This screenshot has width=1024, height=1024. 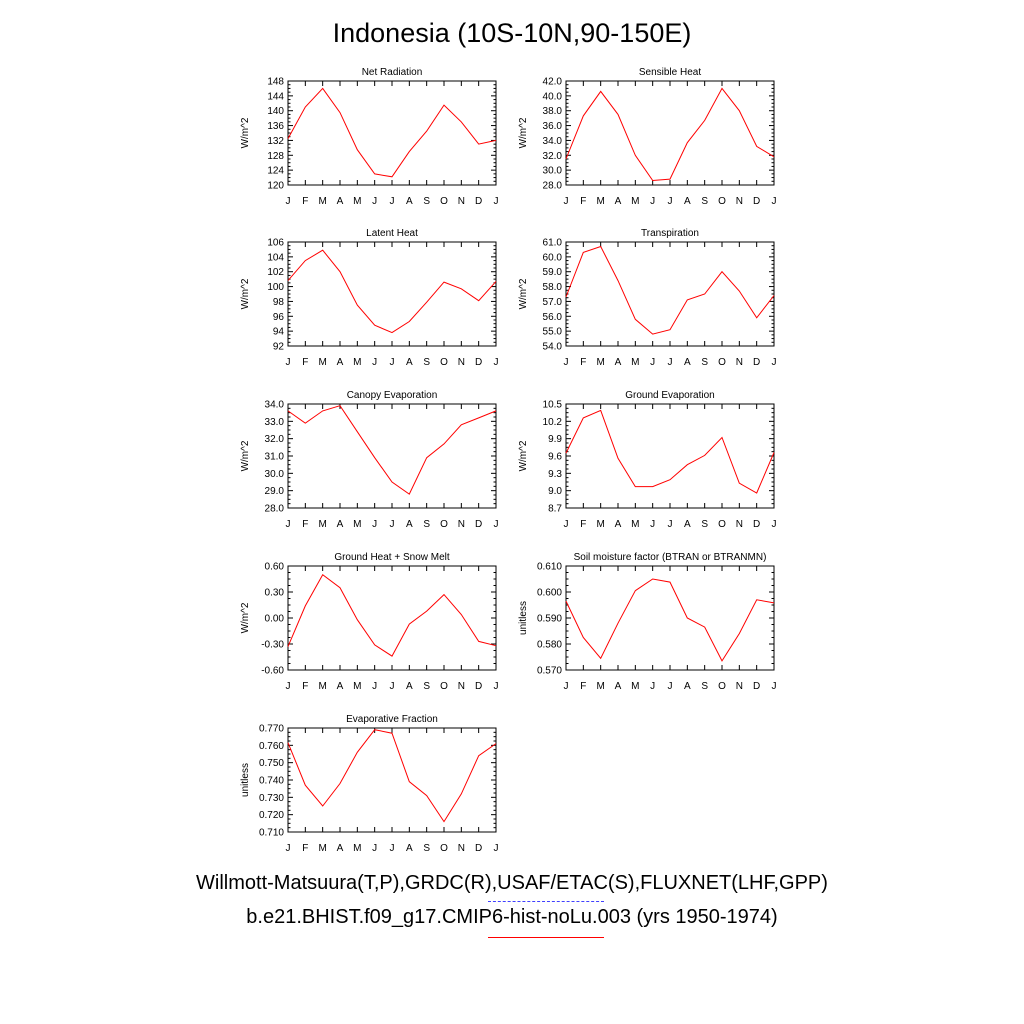 I want to click on chart-title: Latent Heat, so click(x=392, y=233).